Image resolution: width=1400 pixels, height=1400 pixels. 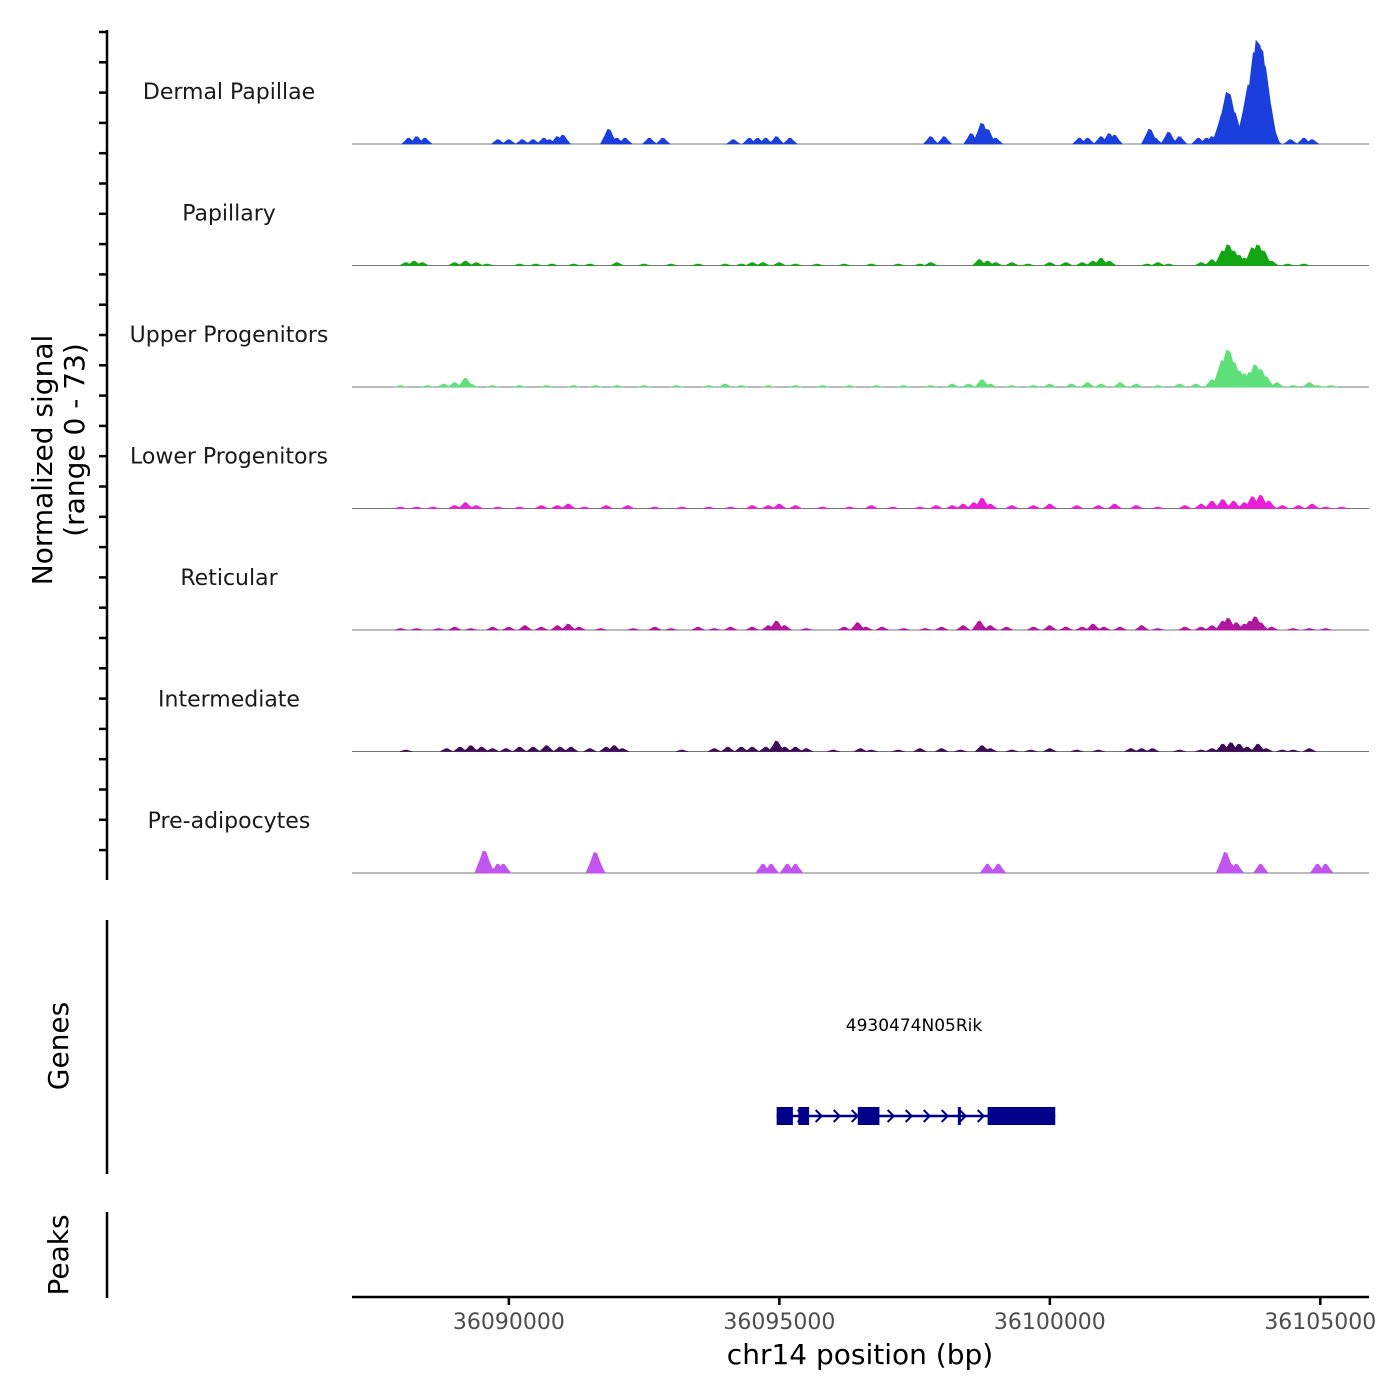 What do you see at coordinates (749, 477) in the screenshot?
I see `track-lower-progenitors: Lower Progenitors` at bounding box center [749, 477].